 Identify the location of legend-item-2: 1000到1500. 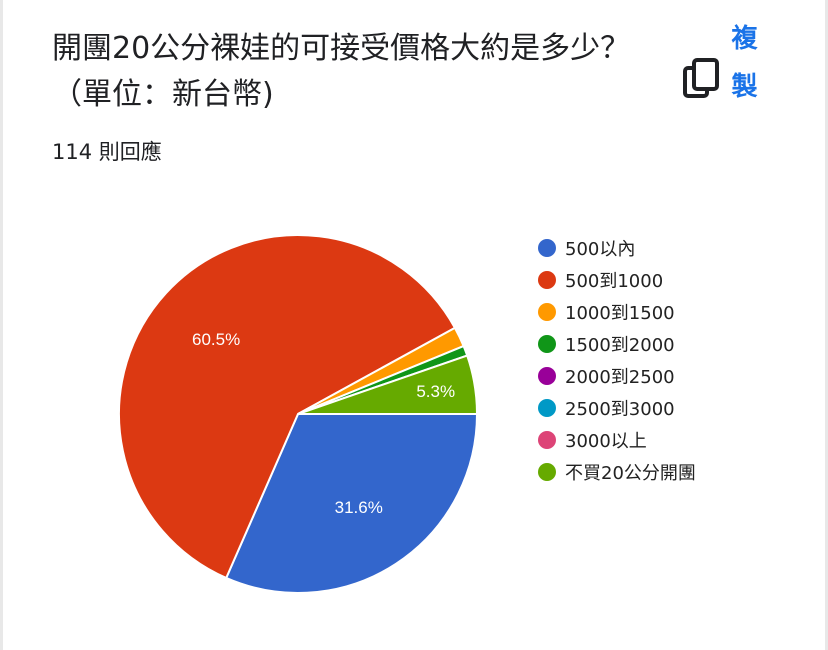
(617, 312).